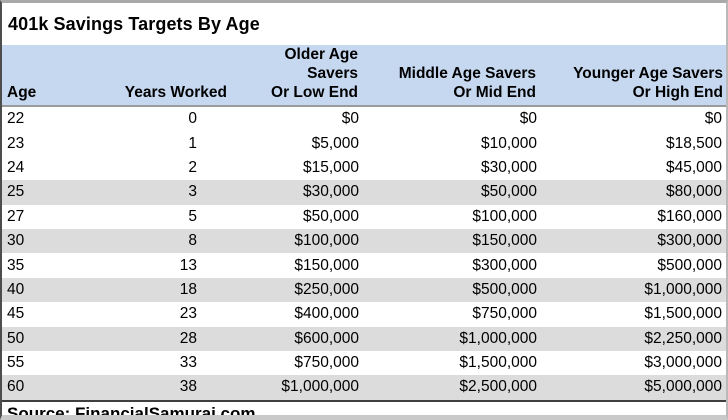  I want to click on column-header-mid: Middle Age Savers Or Mid End, so click(451, 76).